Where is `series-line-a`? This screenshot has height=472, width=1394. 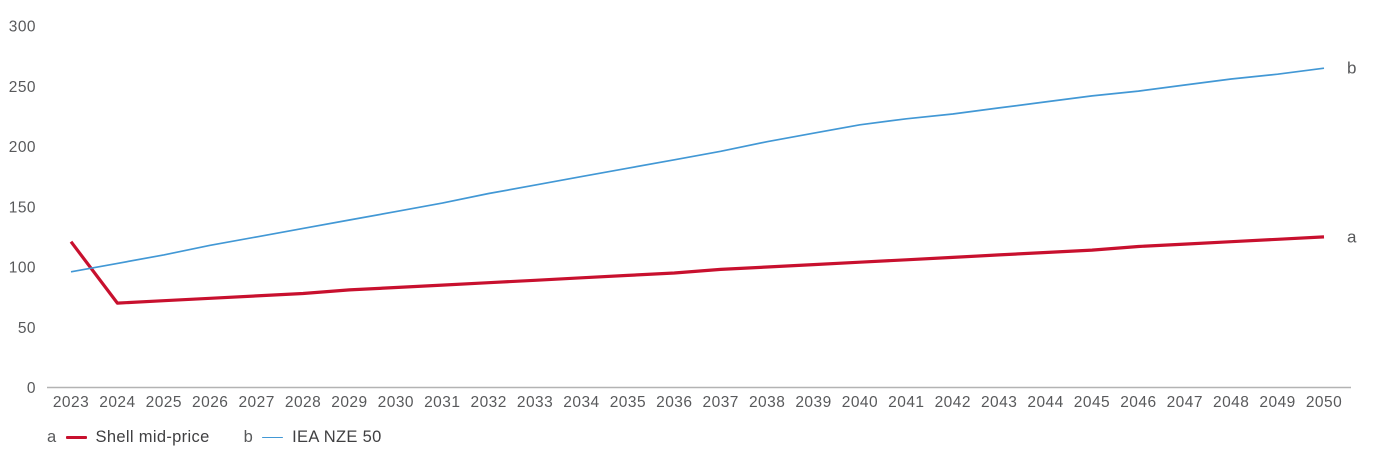 series-line-a is located at coordinates (697, 270).